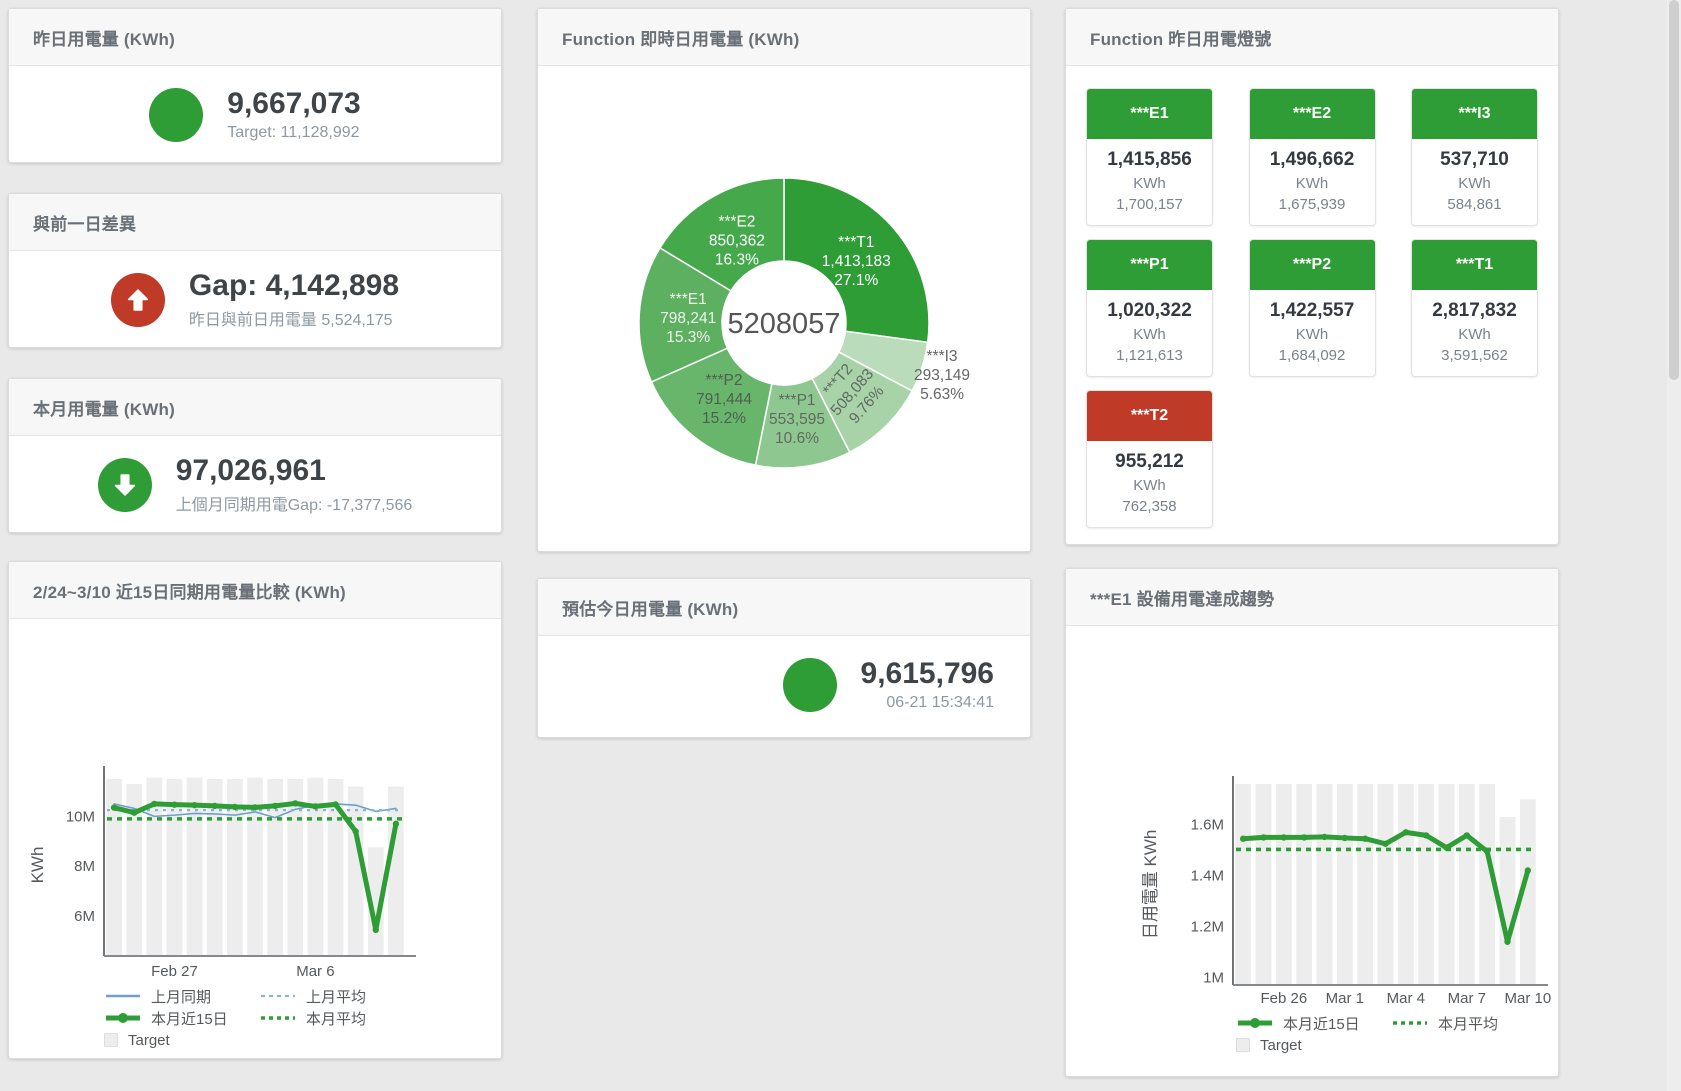 This screenshot has height=1091, width=1681. I want to click on stat-body: 9,667,073 Target: 11,128,992, so click(255, 114).